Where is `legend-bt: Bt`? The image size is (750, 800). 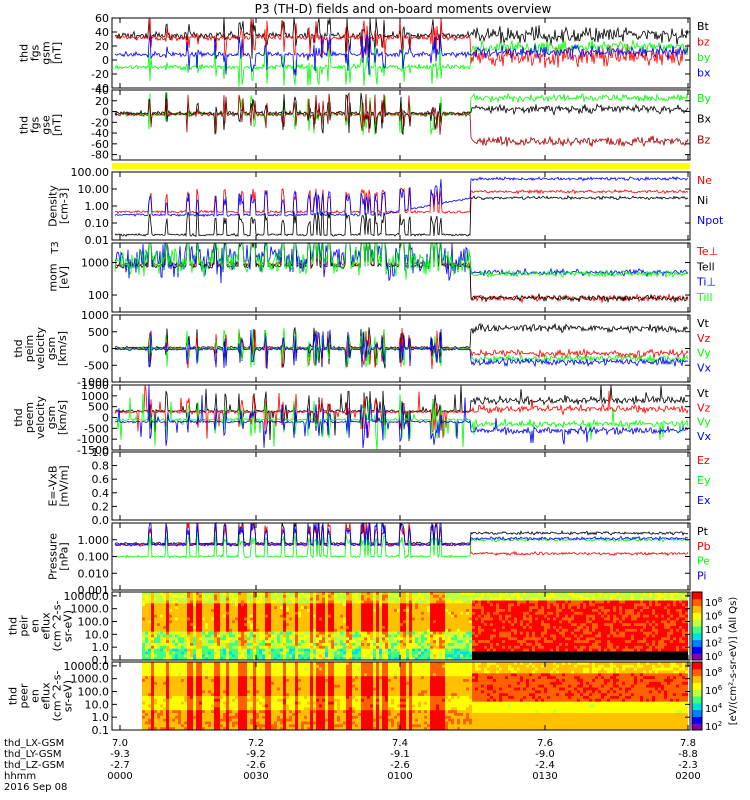 legend-bt: Bt is located at coordinates (703, 26).